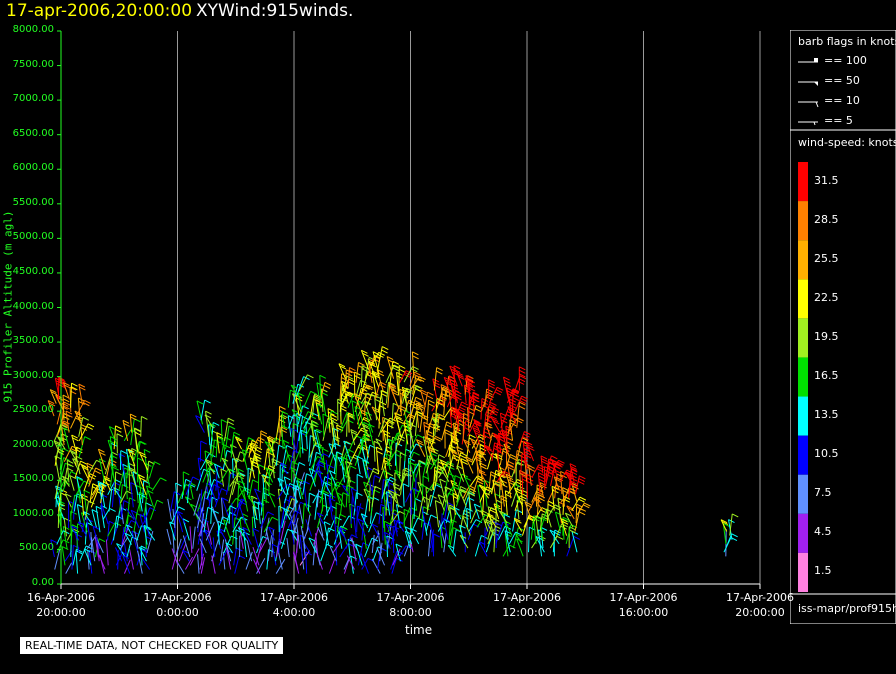  Describe the element at coordinates (823, 493) in the screenshot. I see `speed-level-label: 7.5` at that location.